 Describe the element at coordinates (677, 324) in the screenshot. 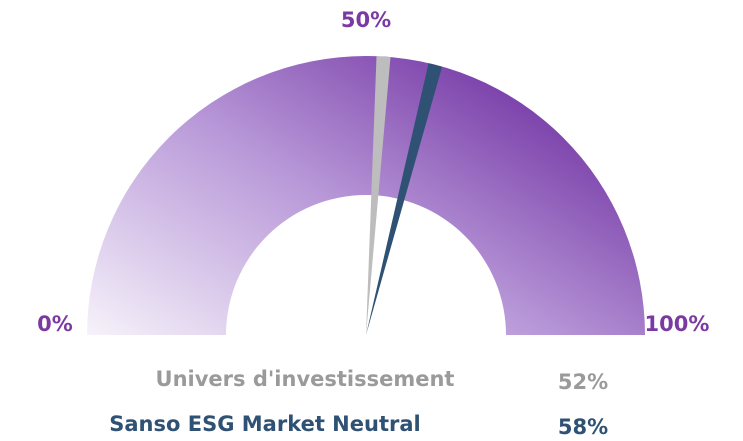

I see `tick-label: 100%` at that location.